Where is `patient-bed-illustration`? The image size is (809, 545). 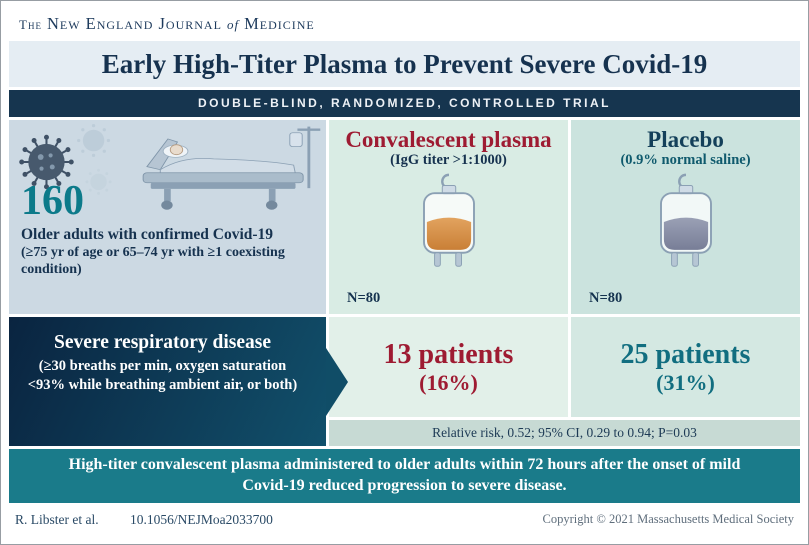
patient-bed-illustration is located at coordinates (231, 168).